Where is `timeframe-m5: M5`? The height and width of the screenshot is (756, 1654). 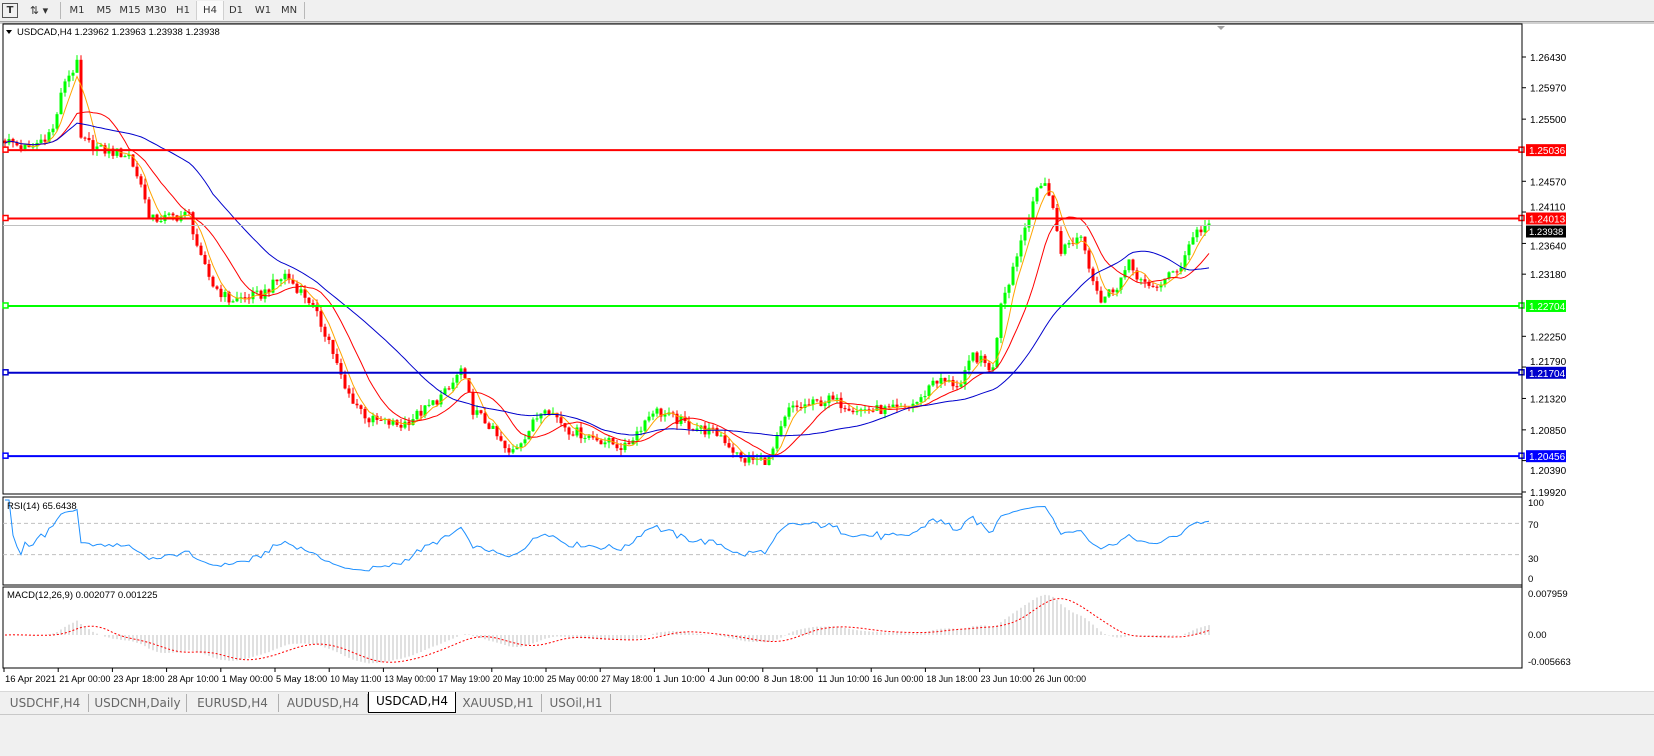 timeframe-m5: M5 is located at coordinates (104, 10).